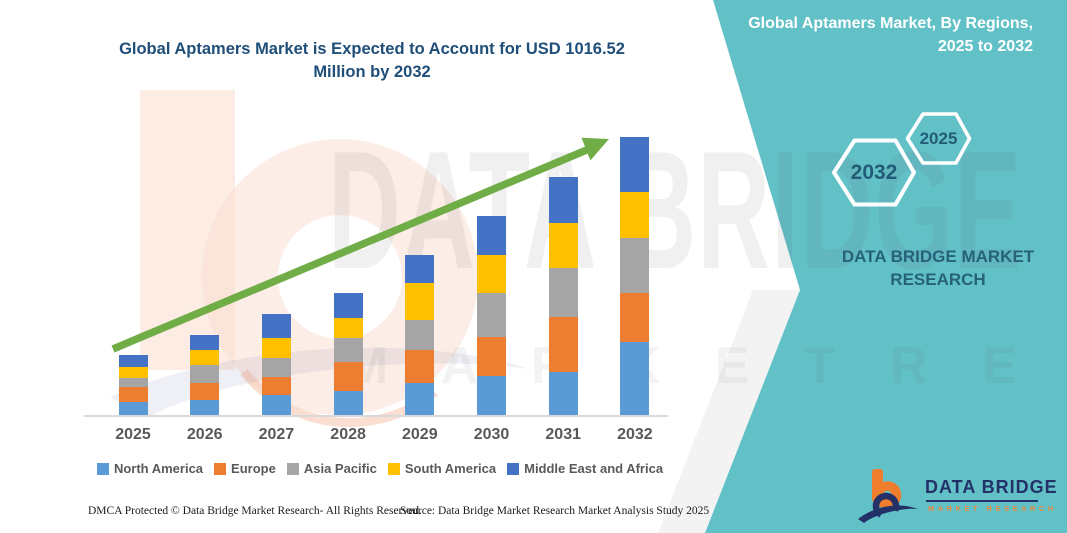  Describe the element at coordinates (982, 501) in the screenshot. I see `logo-divider-line` at that location.